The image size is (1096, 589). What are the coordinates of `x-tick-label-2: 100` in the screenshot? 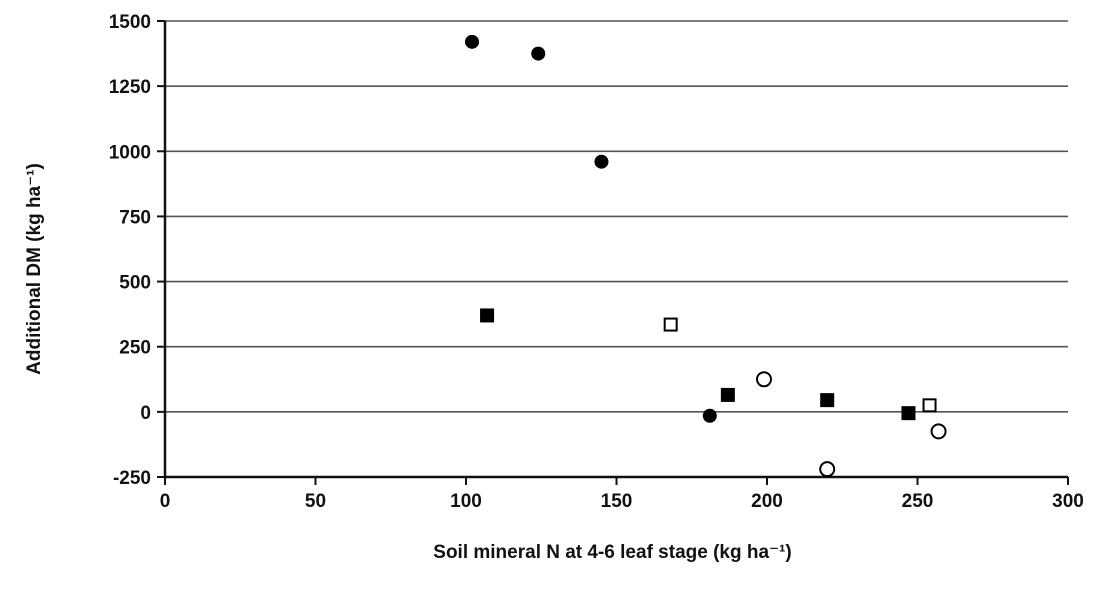 It's located at (466, 501).